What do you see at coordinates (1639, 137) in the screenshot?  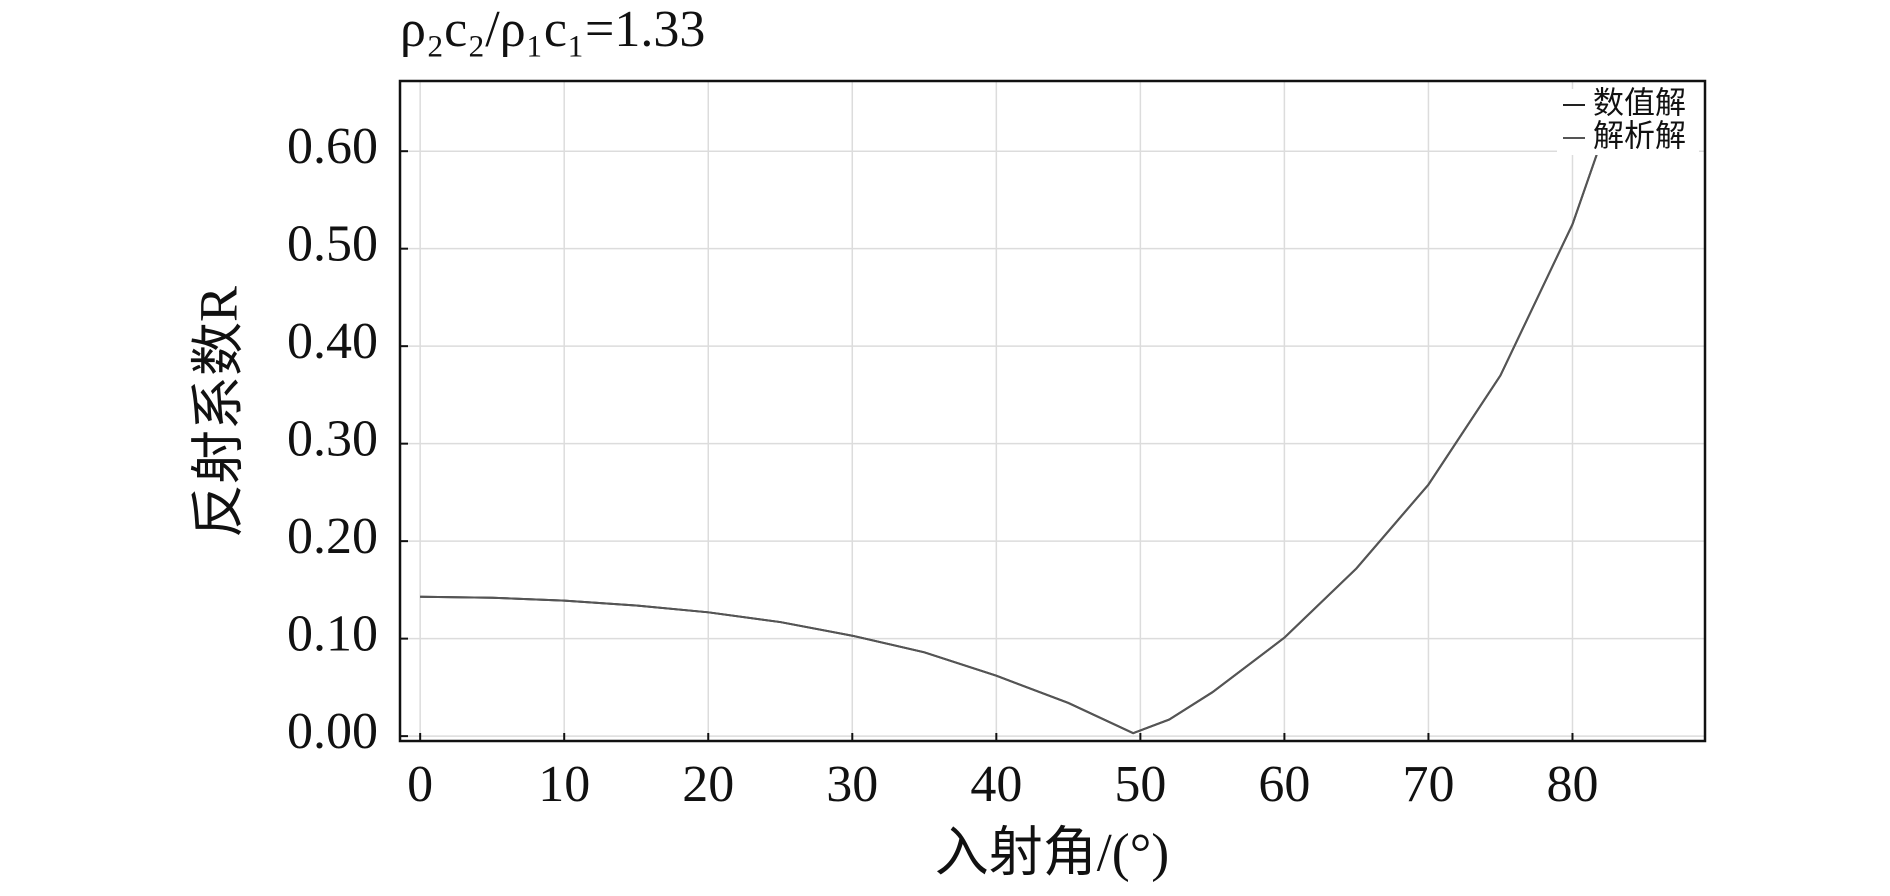 I see `legend-label: 解析解` at bounding box center [1639, 137].